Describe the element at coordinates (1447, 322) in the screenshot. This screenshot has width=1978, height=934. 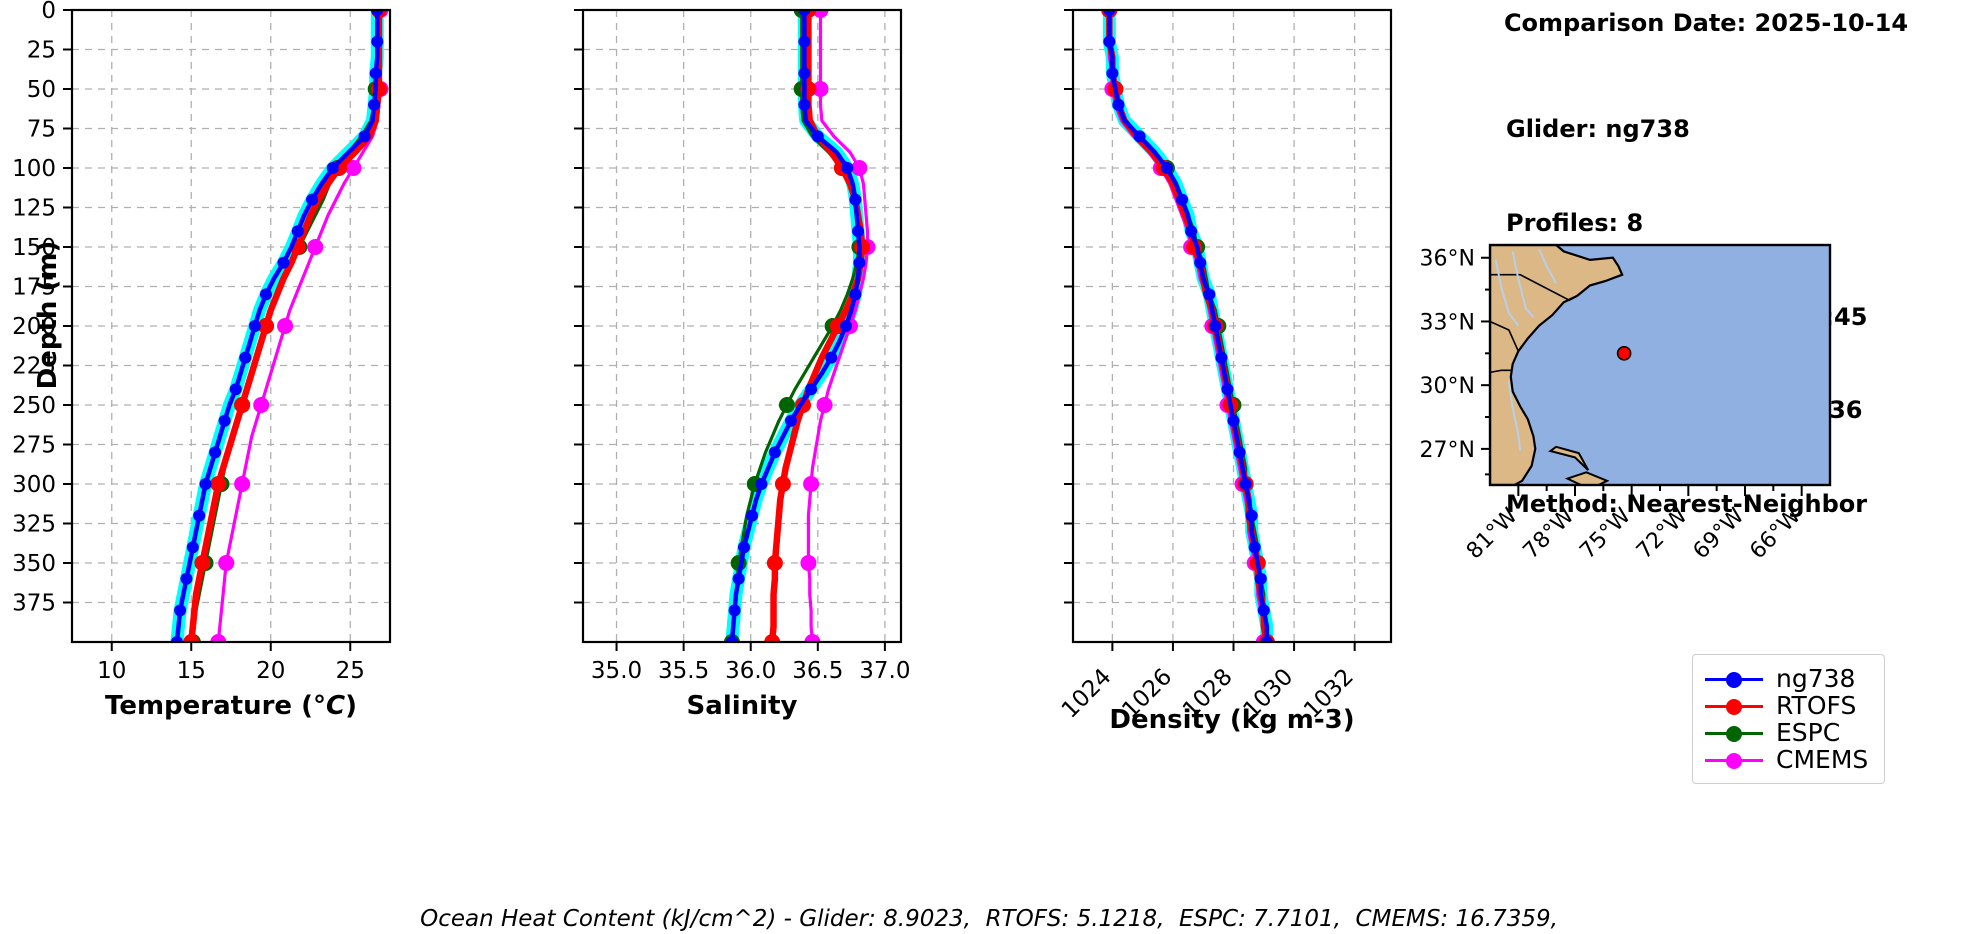
I see `map-lat-tick-label: 33°N` at that location.